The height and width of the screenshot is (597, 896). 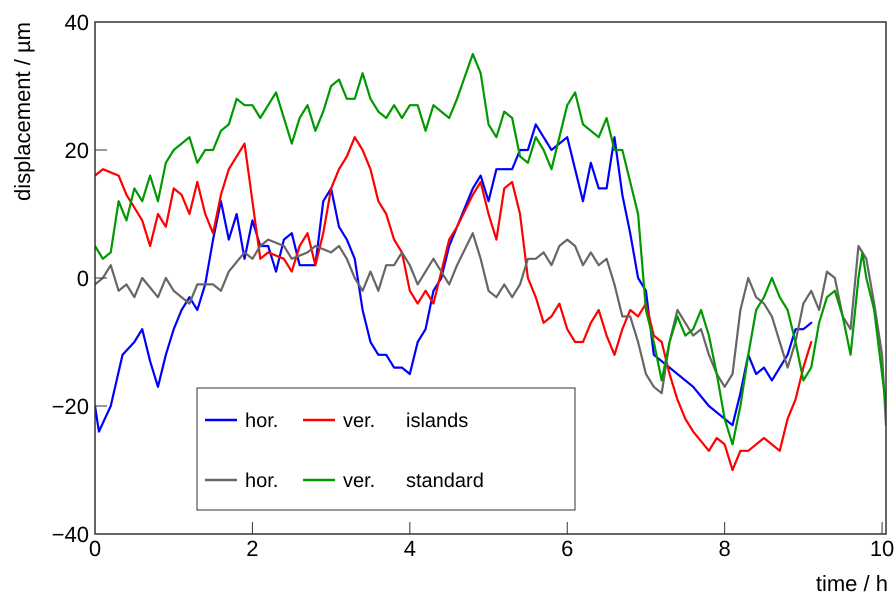 What do you see at coordinates (410, 548) in the screenshot?
I see `x-tick-label: 4` at bounding box center [410, 548].